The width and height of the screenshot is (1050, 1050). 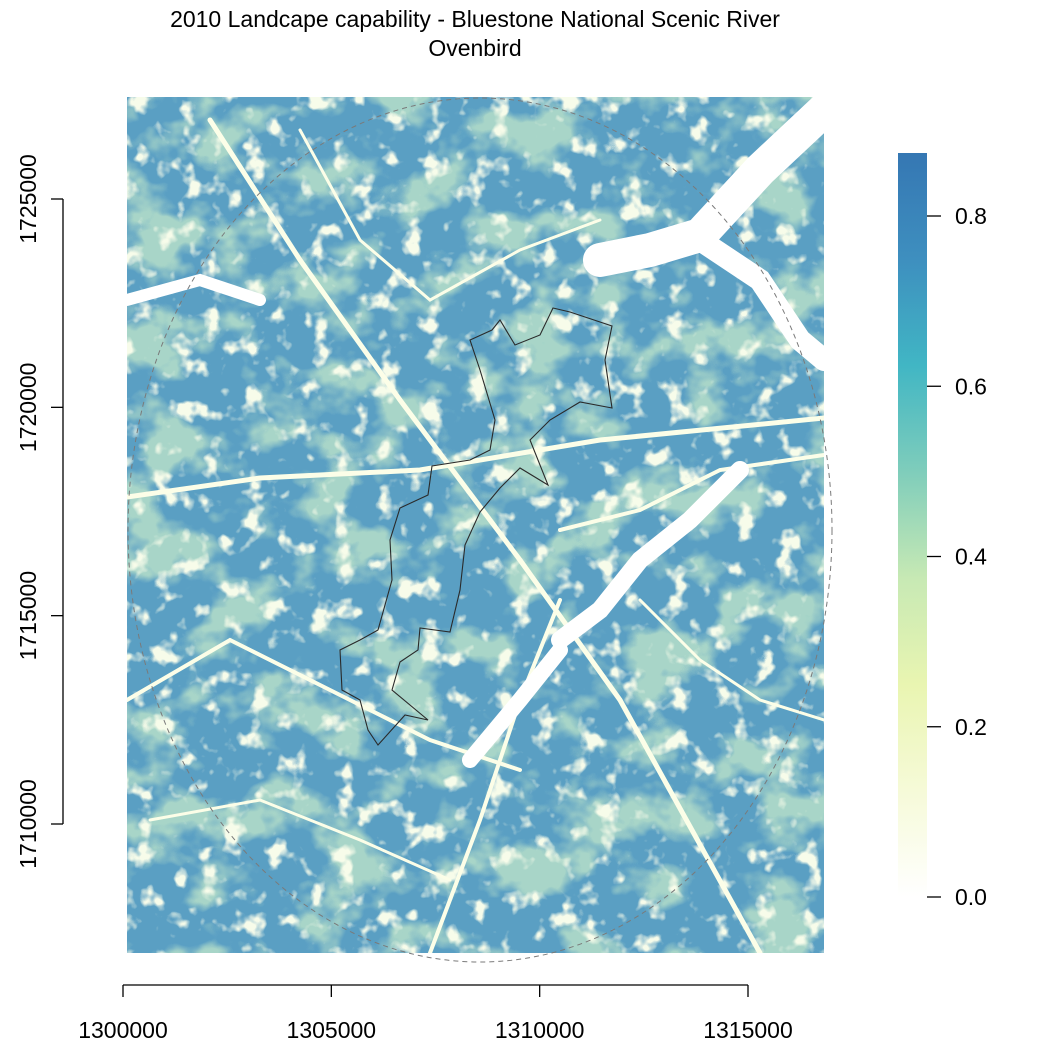 What do you see at coordinates (28, 199) in the screenshot?
I see `y-tick-label: 1725000` at bounding box center [28, 199].